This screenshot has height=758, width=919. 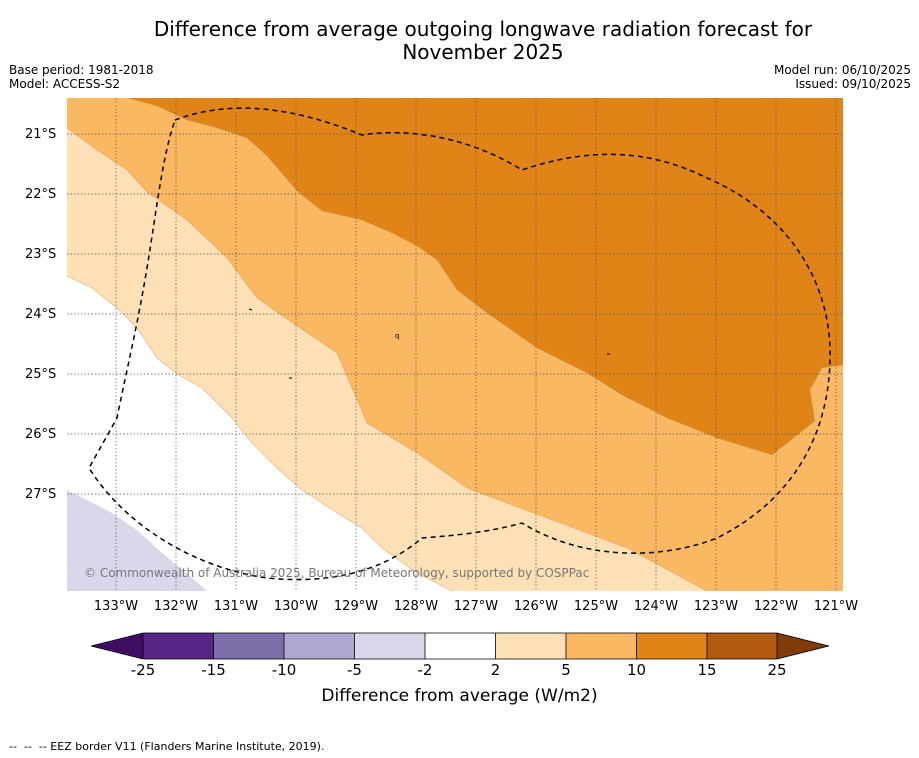 I want to click on colorbar, so click(x=460, y=646).